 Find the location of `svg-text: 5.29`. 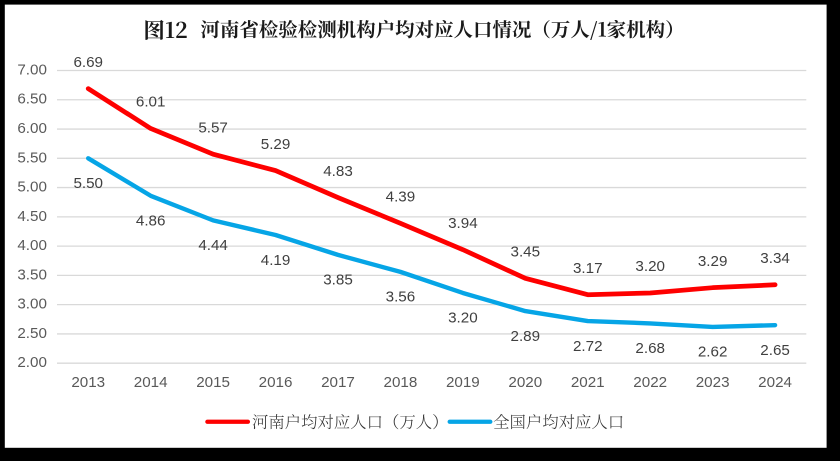

svg-text: 5.29 is located at coordinates (276, 144).